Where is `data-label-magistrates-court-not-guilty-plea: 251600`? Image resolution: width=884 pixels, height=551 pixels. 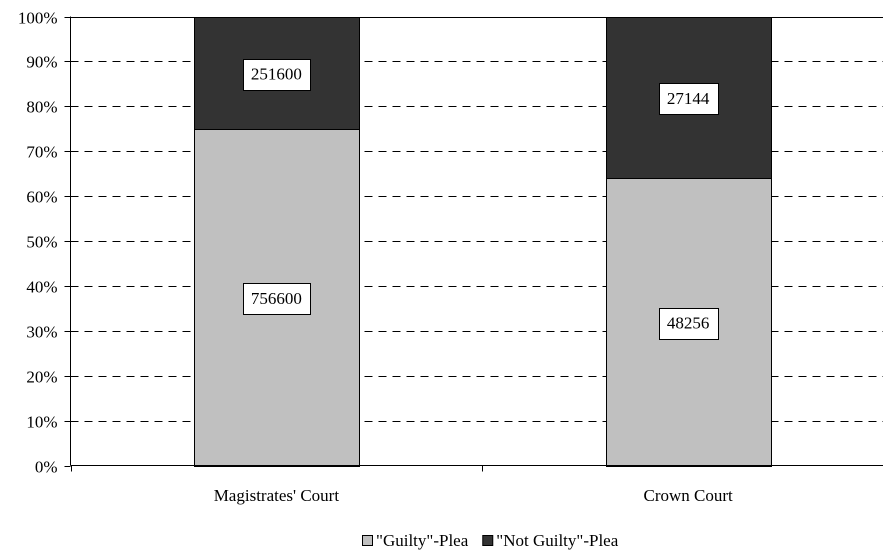
data-label-magistrates-court-not-guilty-plea: 251600 is located at coordinates (277, 75).